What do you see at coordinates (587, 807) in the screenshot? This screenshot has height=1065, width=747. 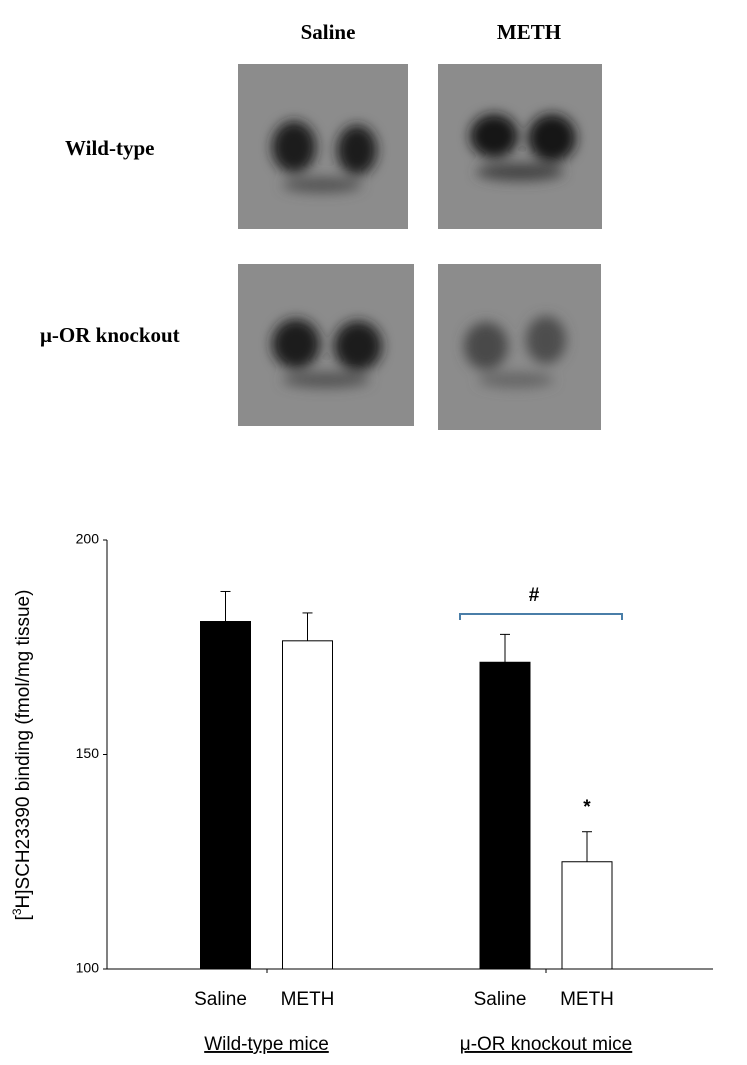 I see `annotation: *` at bounding box center [587, 807].